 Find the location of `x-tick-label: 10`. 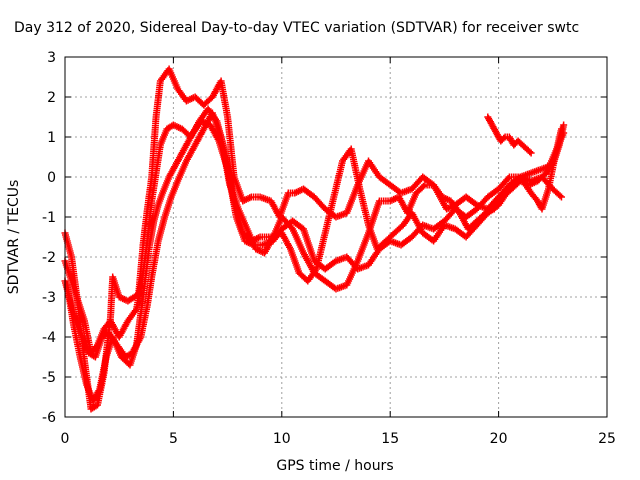

x-tick-label: 10 is located at coordinates (282, 439).